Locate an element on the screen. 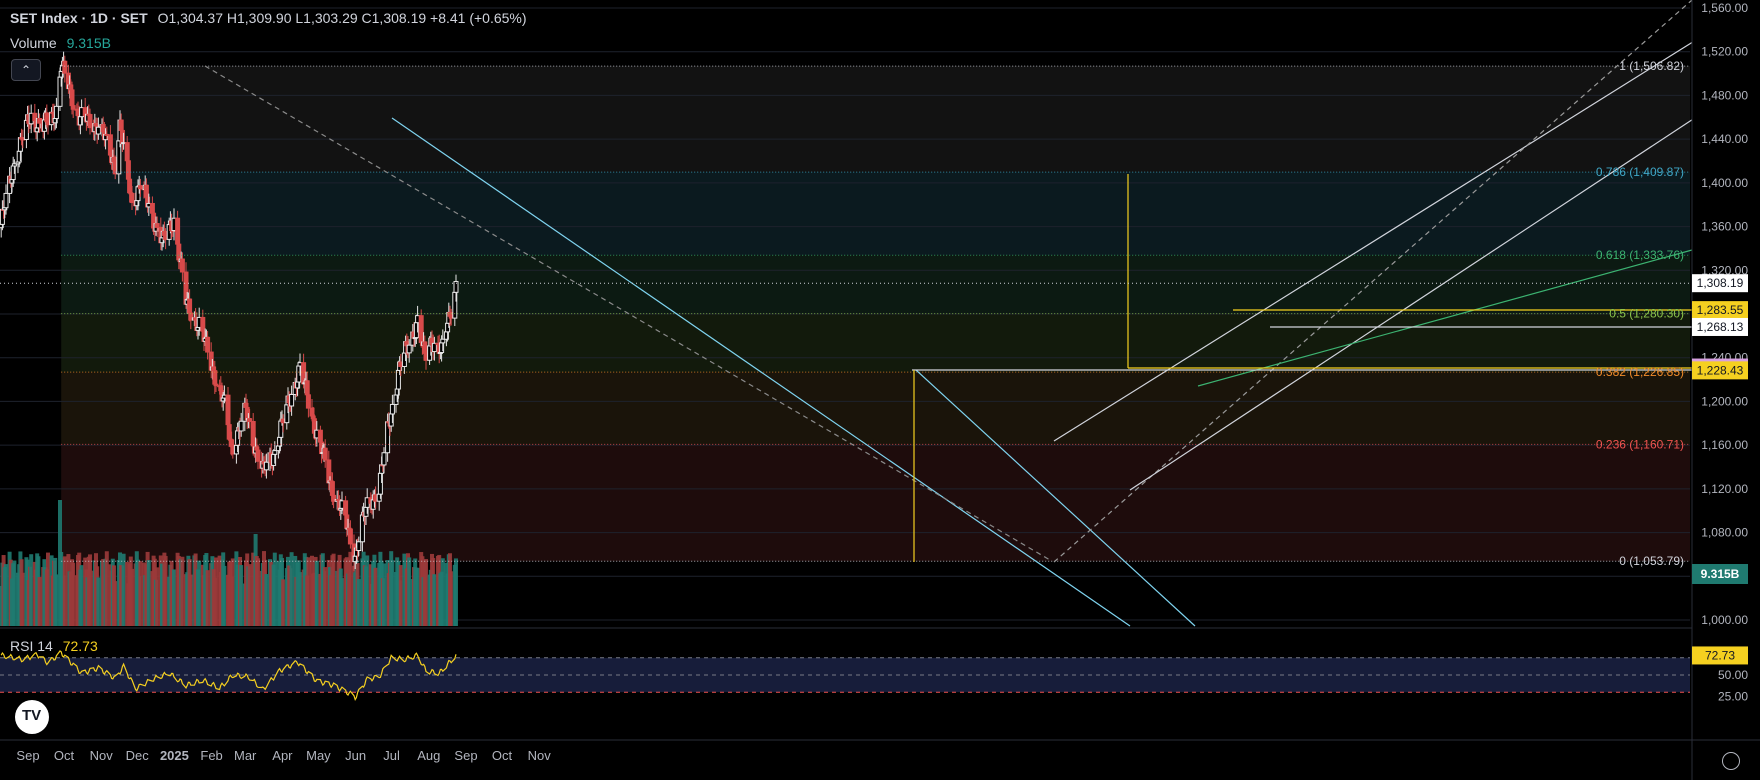 This screenshot has height=780, width=1760. fib-level-label: 0.236 (1,160.71) is located at coordinates (1640, 444).